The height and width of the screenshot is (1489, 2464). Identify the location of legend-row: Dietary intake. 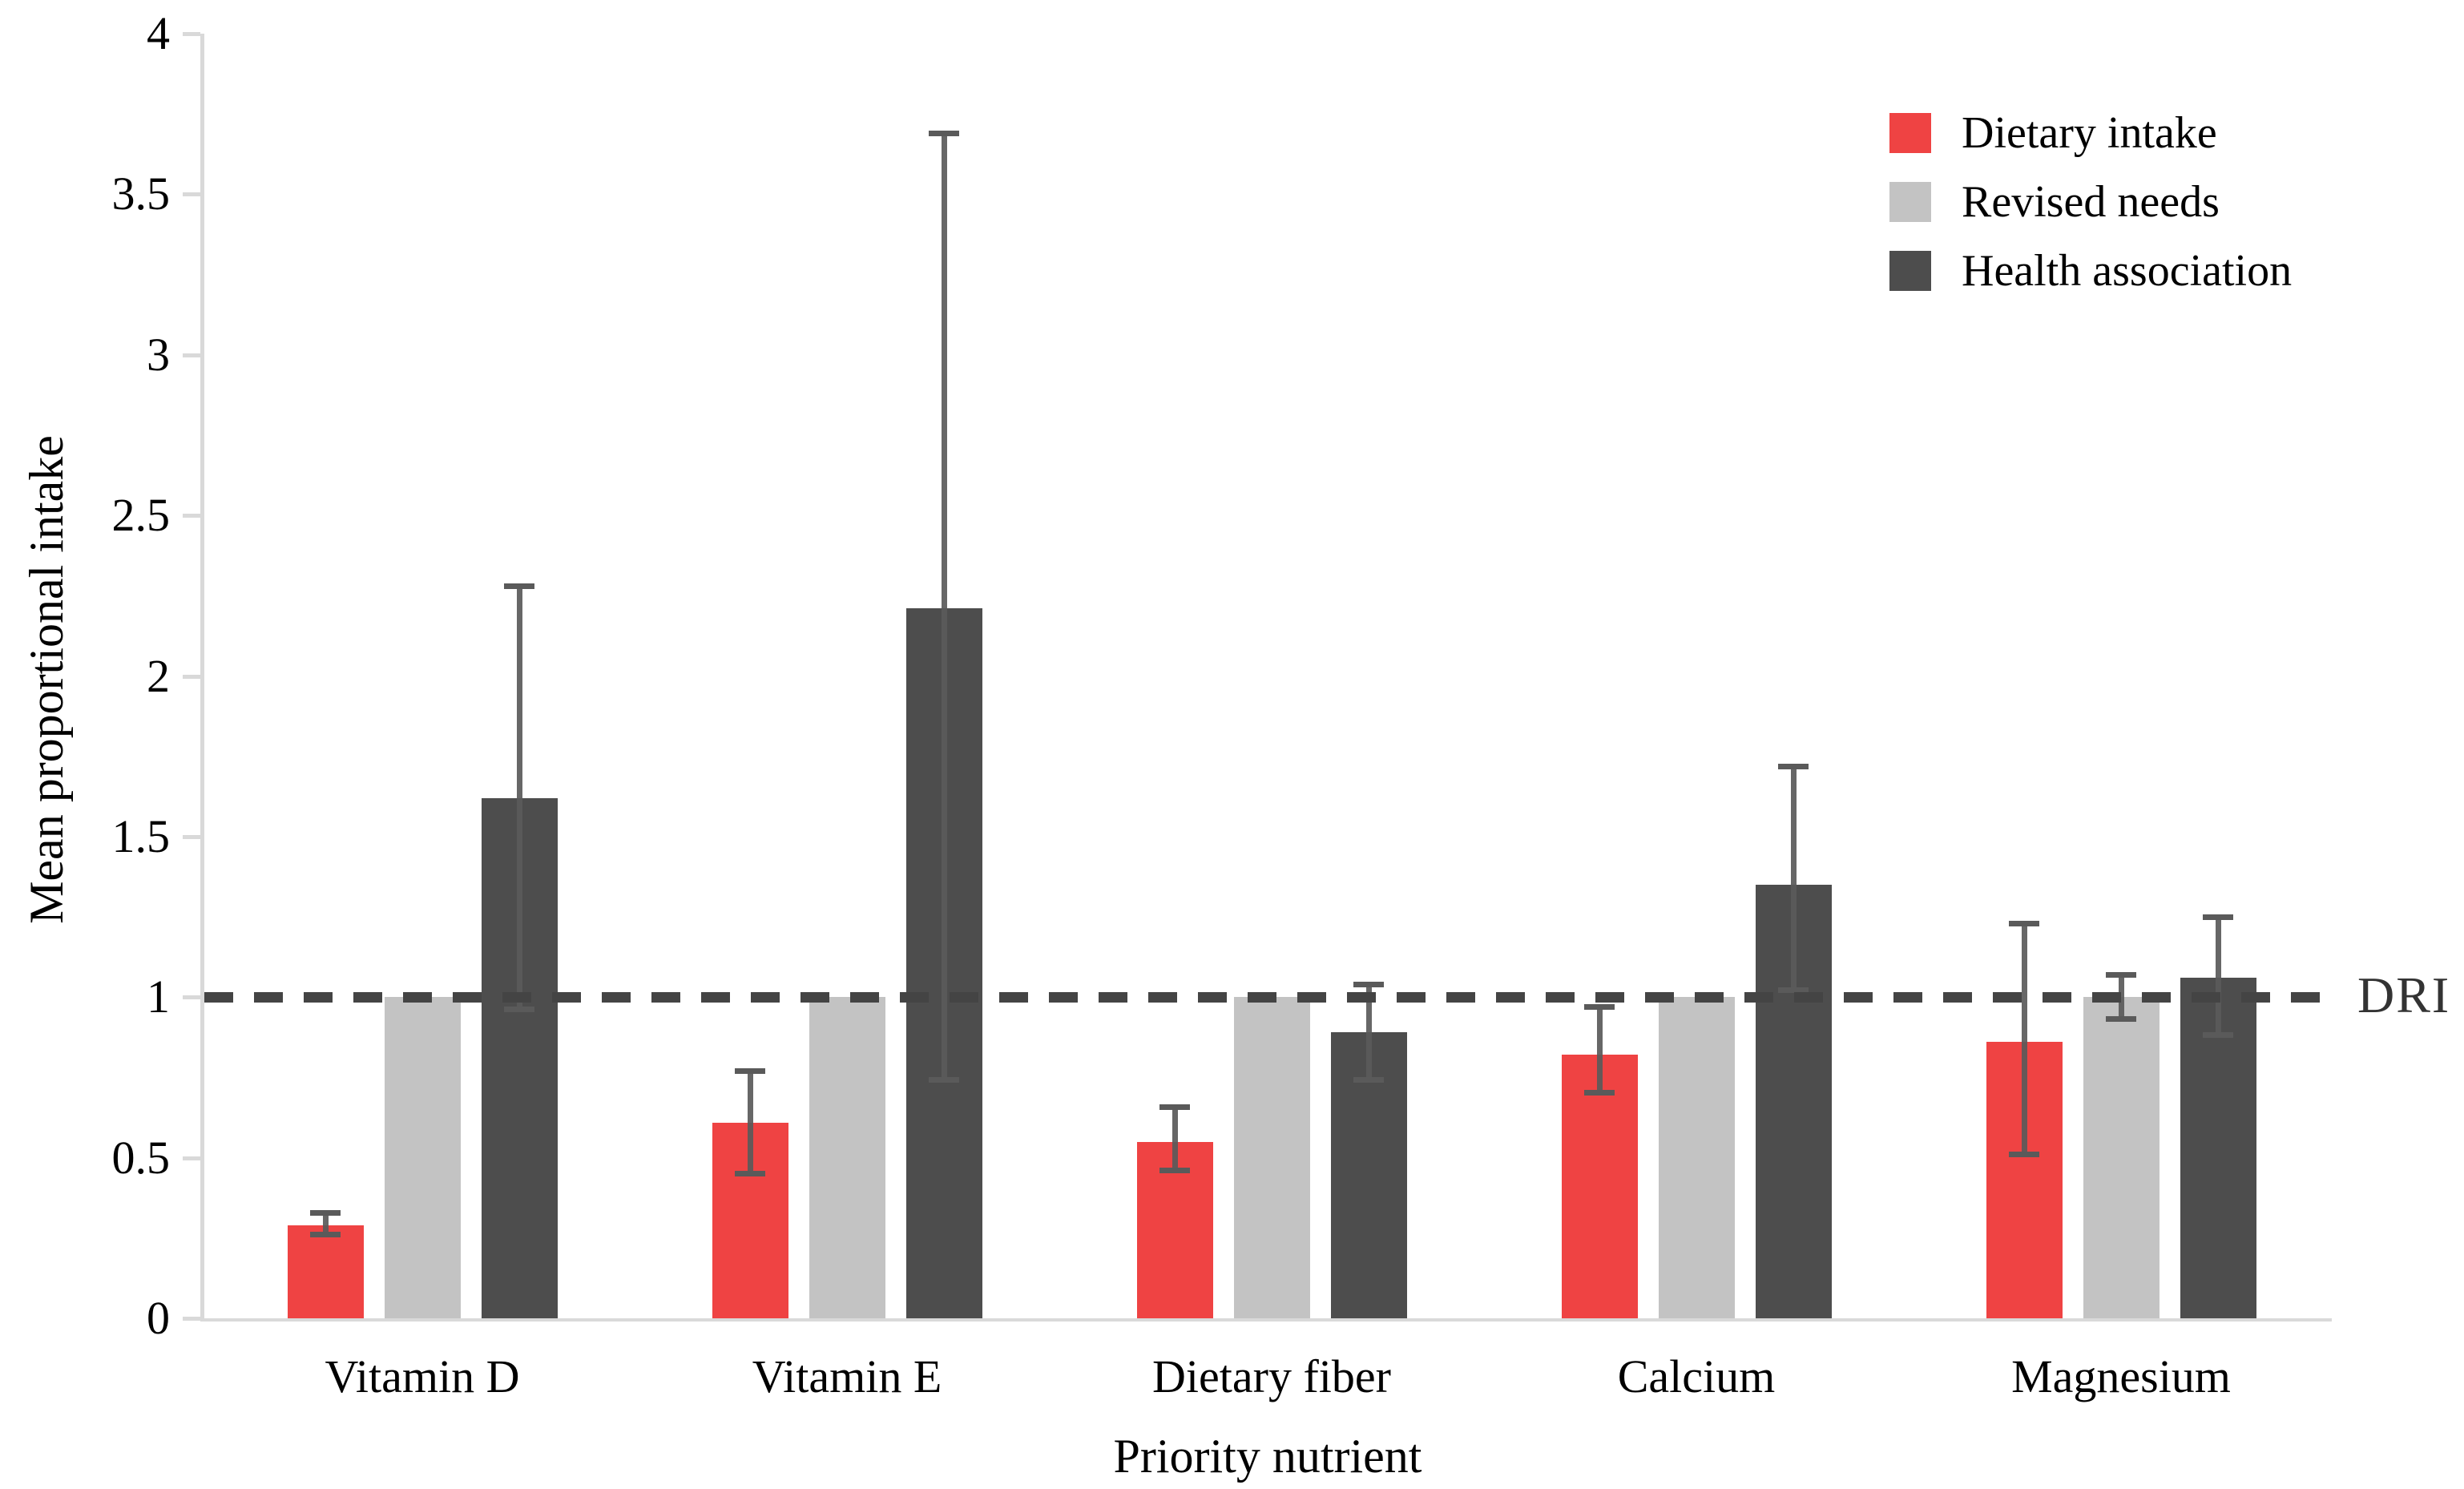
(2090, 133).